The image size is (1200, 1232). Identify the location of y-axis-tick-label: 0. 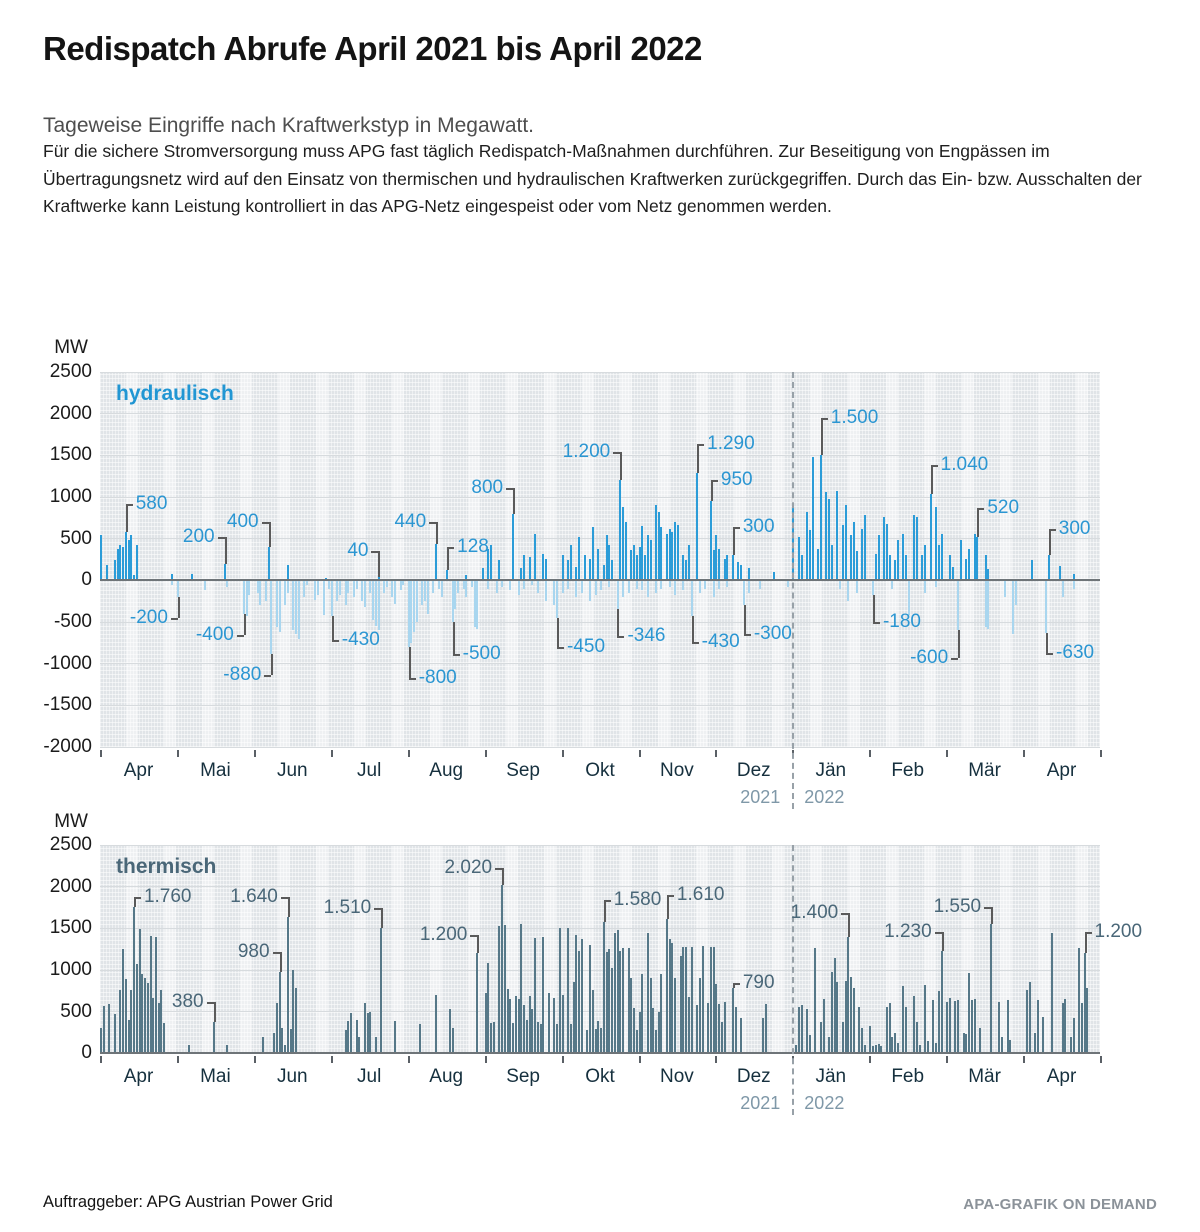
(86, 1053).